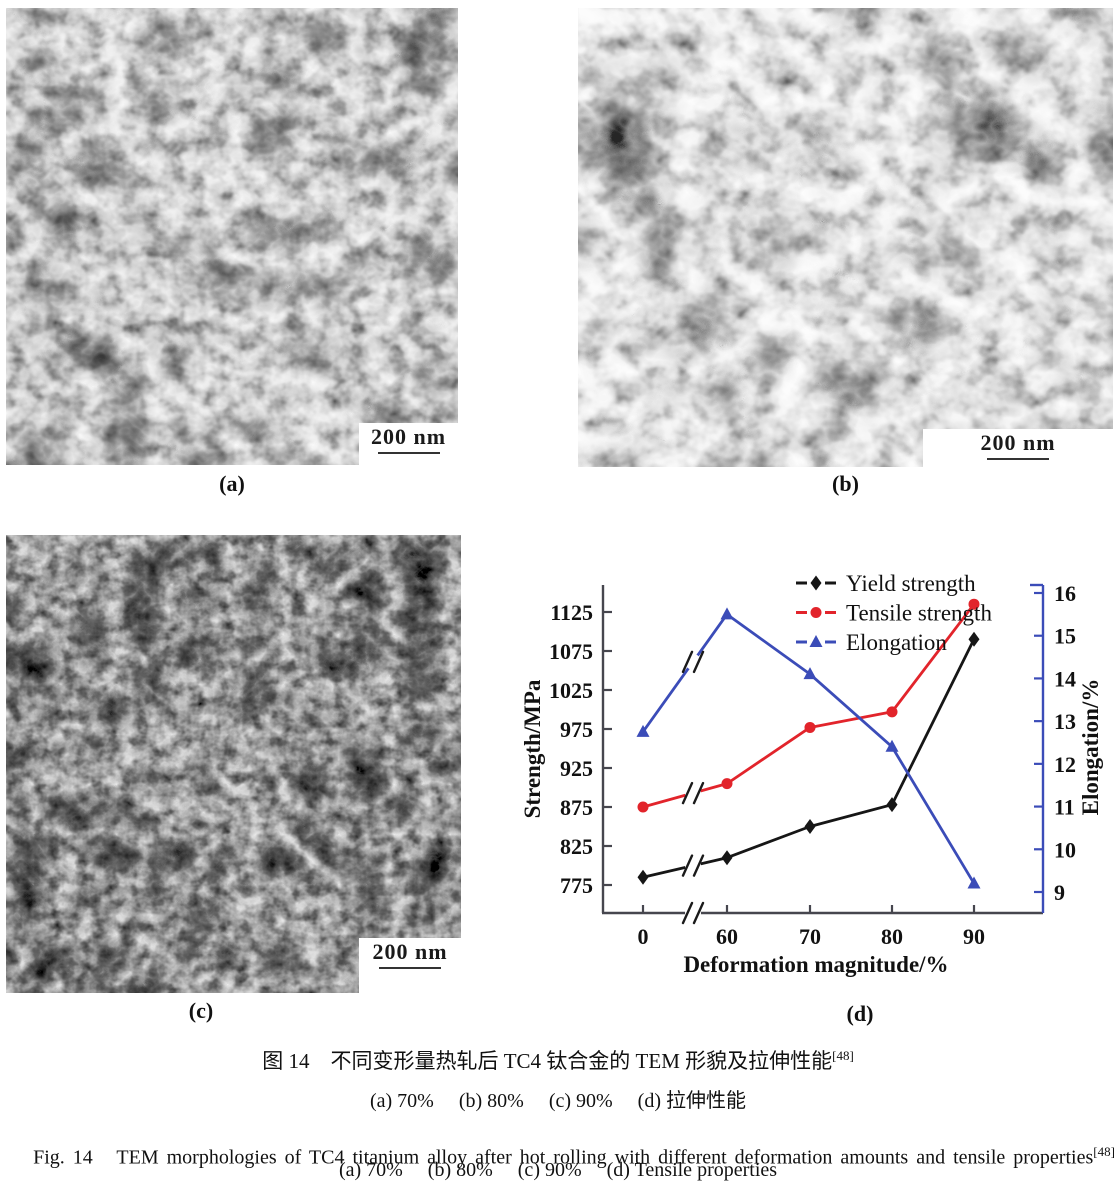 The height and width of the screenshot is (1190, 1116). I want to click on panel-label-d: (d), so click(860, 1013).